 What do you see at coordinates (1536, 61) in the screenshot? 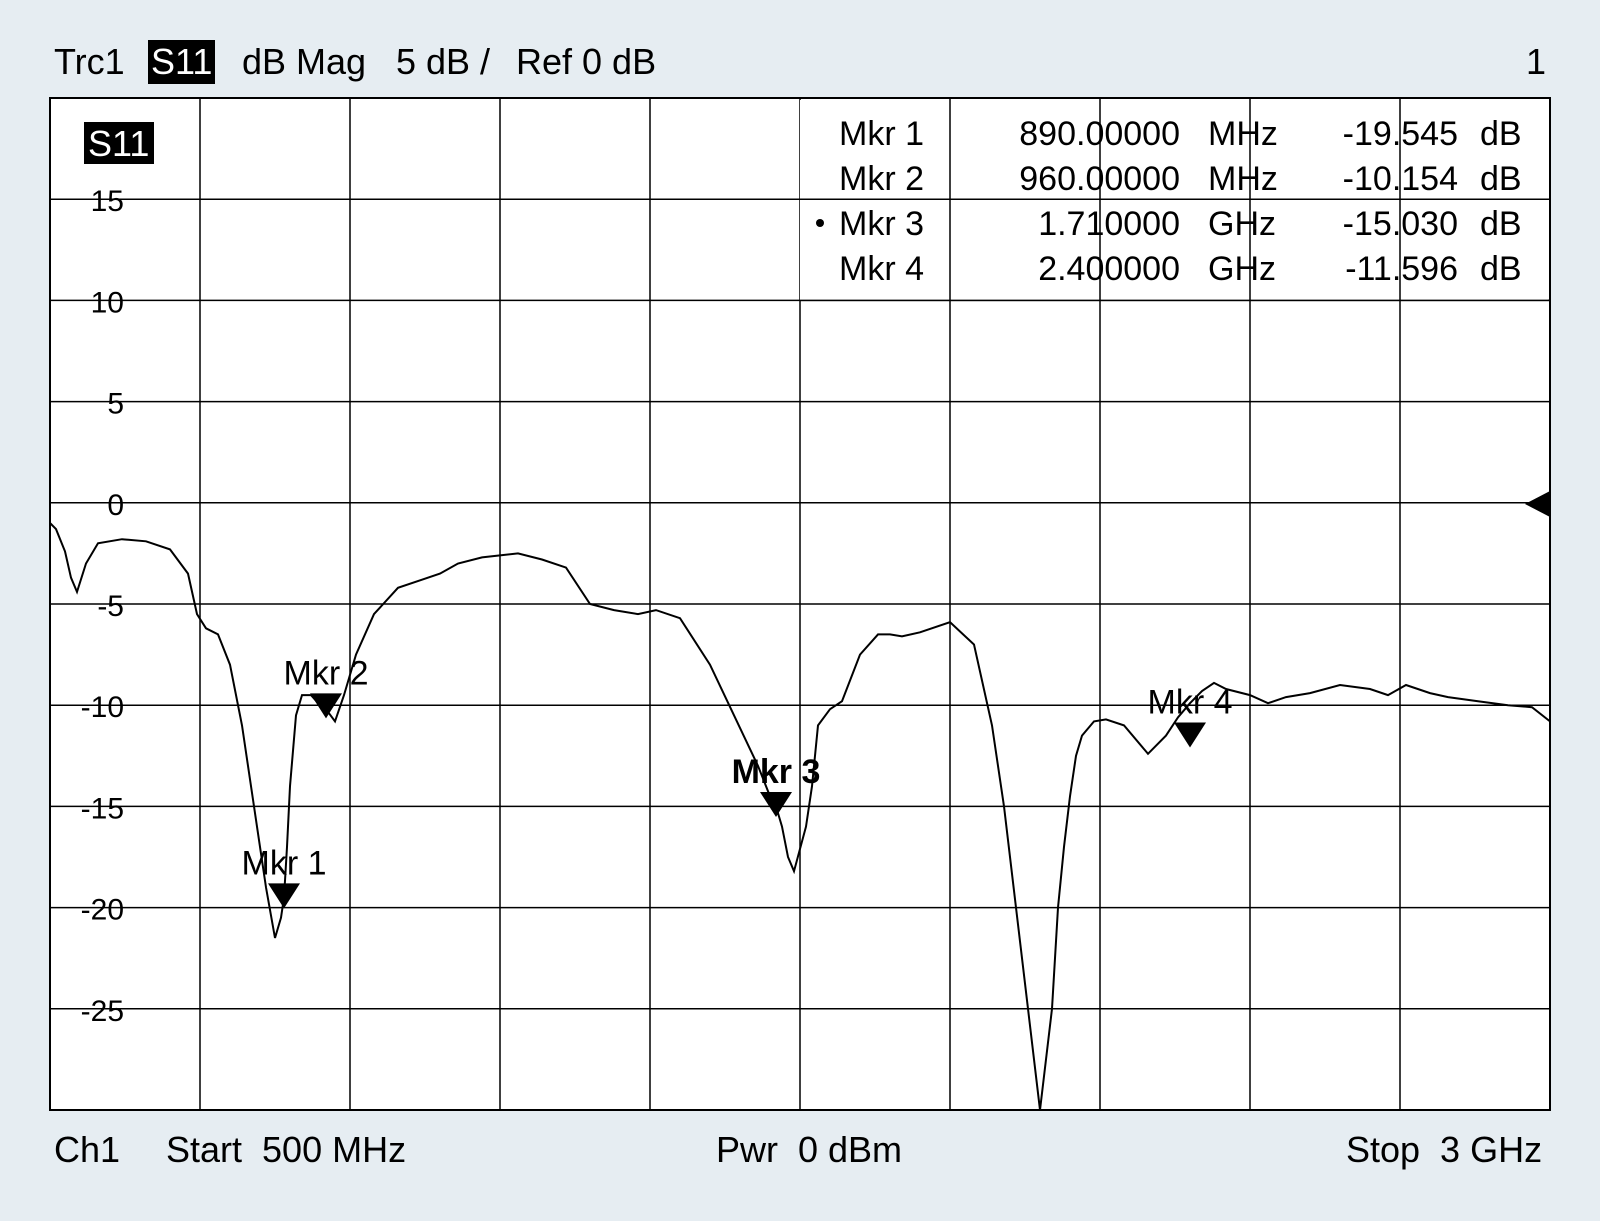
I see `header-channel-num: 1` at bounding box center [1536, 61].